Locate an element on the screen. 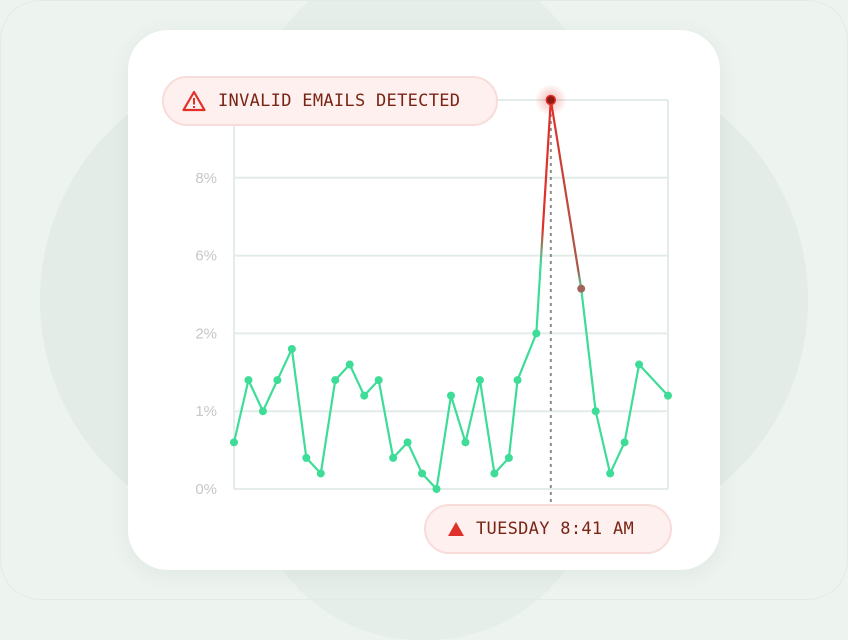  alert-badge: INVALID EMAILS DETECTED is located at coordinates (330, 101).